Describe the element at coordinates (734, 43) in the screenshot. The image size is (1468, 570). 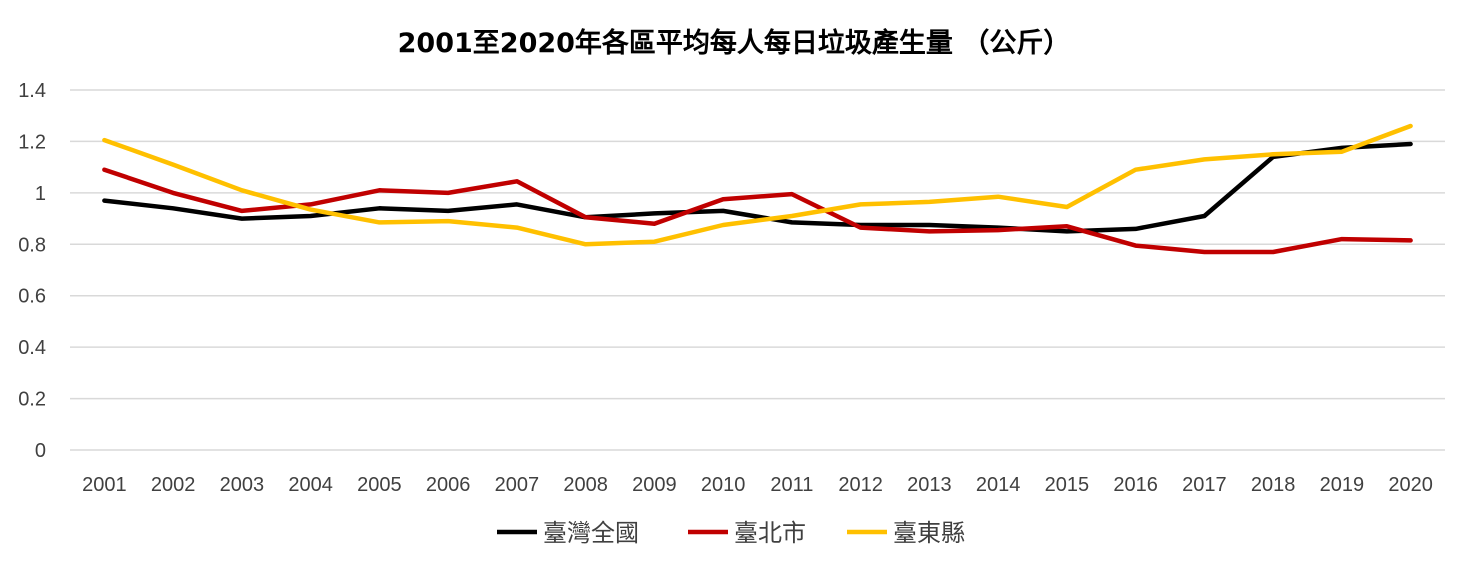
I see `chart-title: 2001至2020年各區平均每人每日垃圾產生量 （公斤）` at that location.